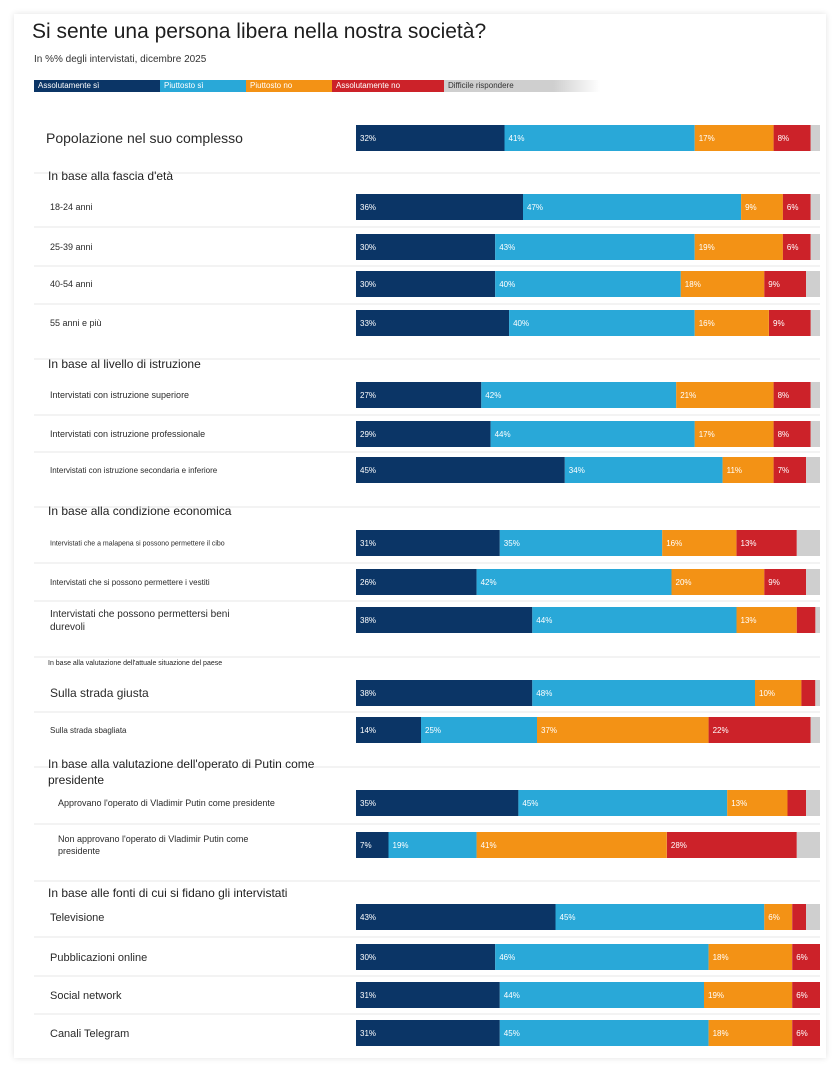 The height and width of the screenshot is (1071, 839). I want to click on bar-value-label: 32%, so click(368, 138).